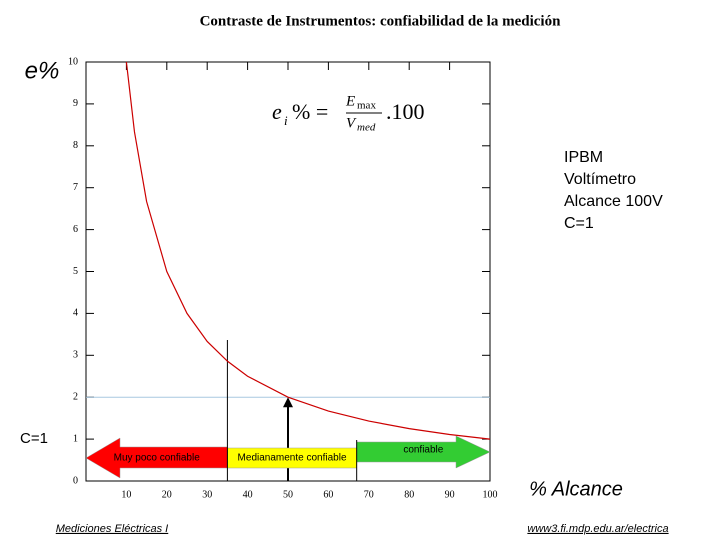 This screenshot has height=540, width=720. I want to click on x-tick-label: 90, so click(450, 494).